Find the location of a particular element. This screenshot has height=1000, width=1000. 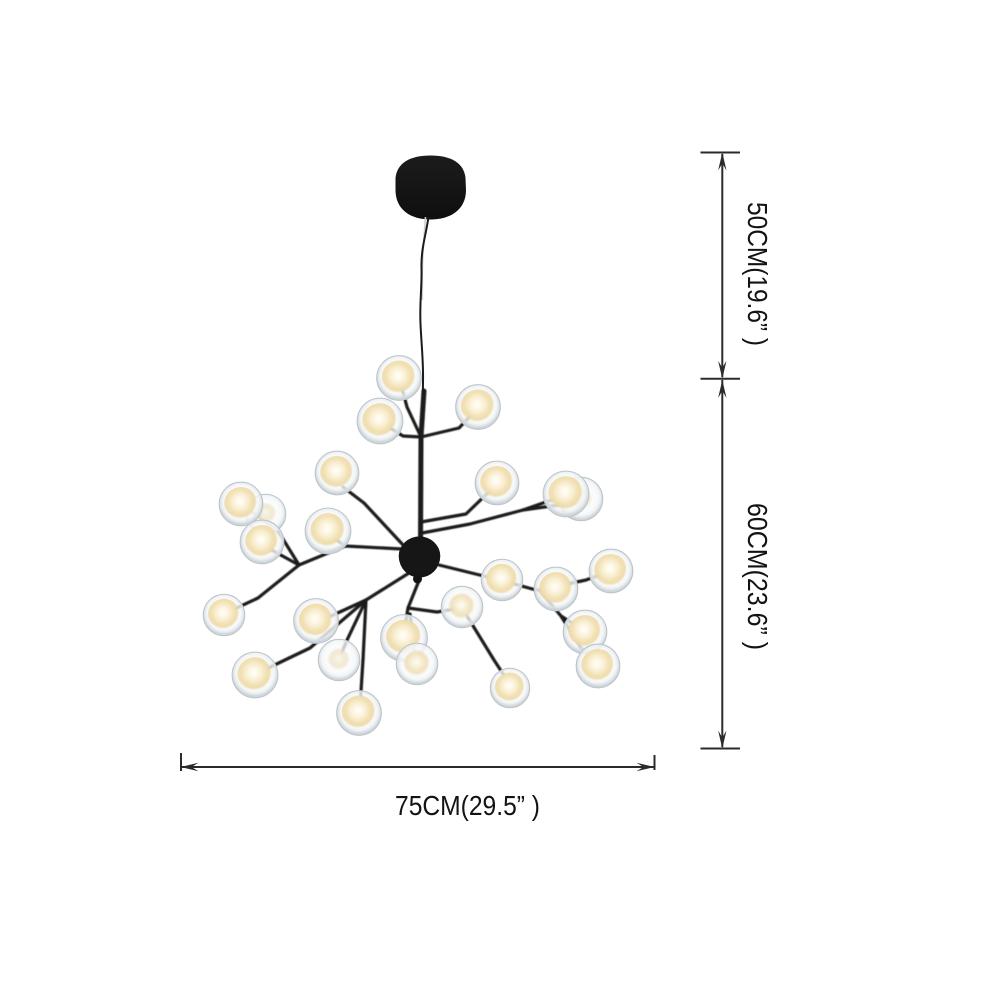

svg-text: 50CM(19.6” ) is located at coordinates (757, 274).